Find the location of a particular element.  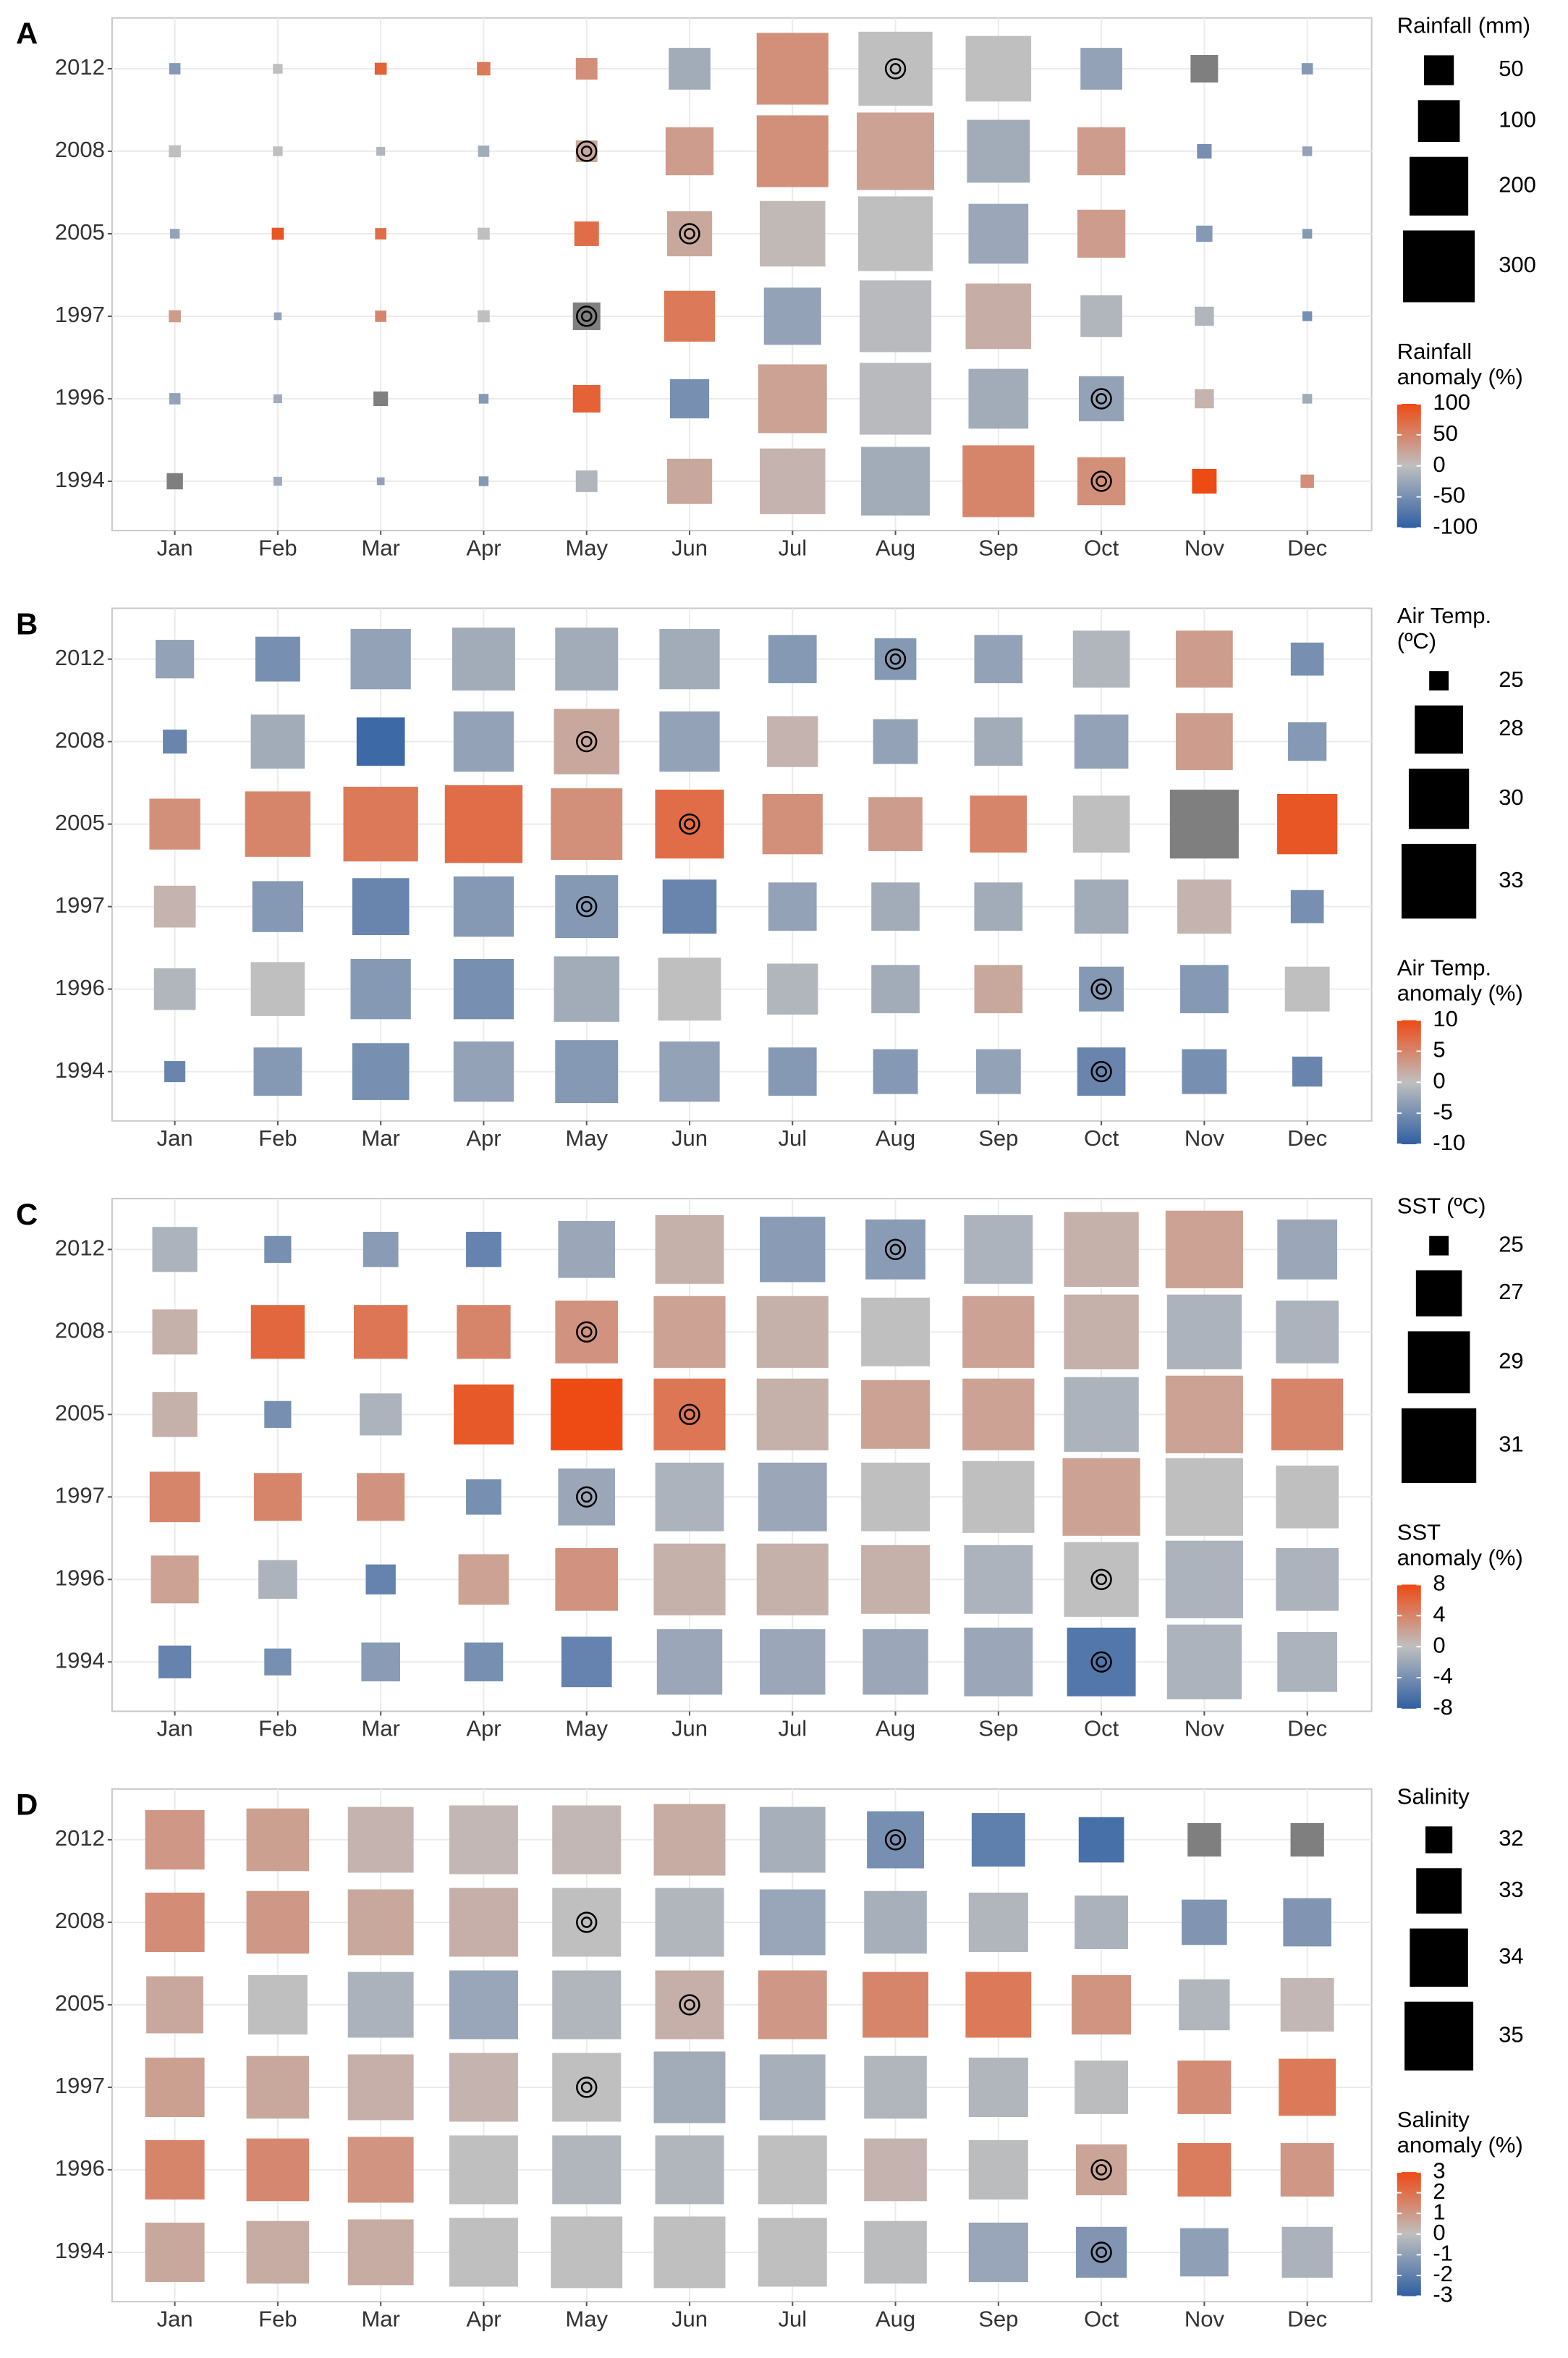

color-legend-title: anomaly (%) is located at coordinates (1460, 2145).